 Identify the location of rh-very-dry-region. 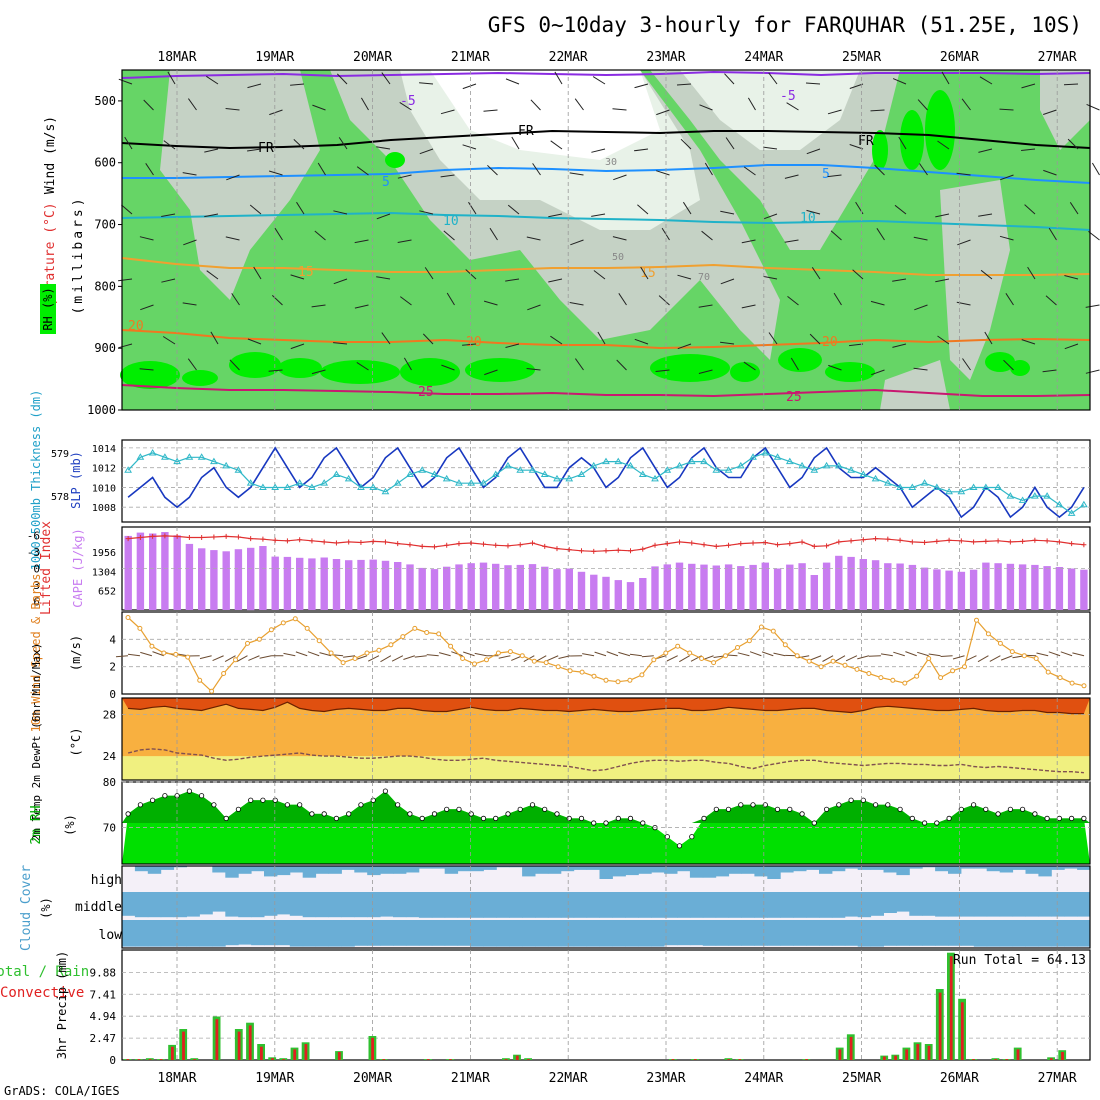
(770, 110).